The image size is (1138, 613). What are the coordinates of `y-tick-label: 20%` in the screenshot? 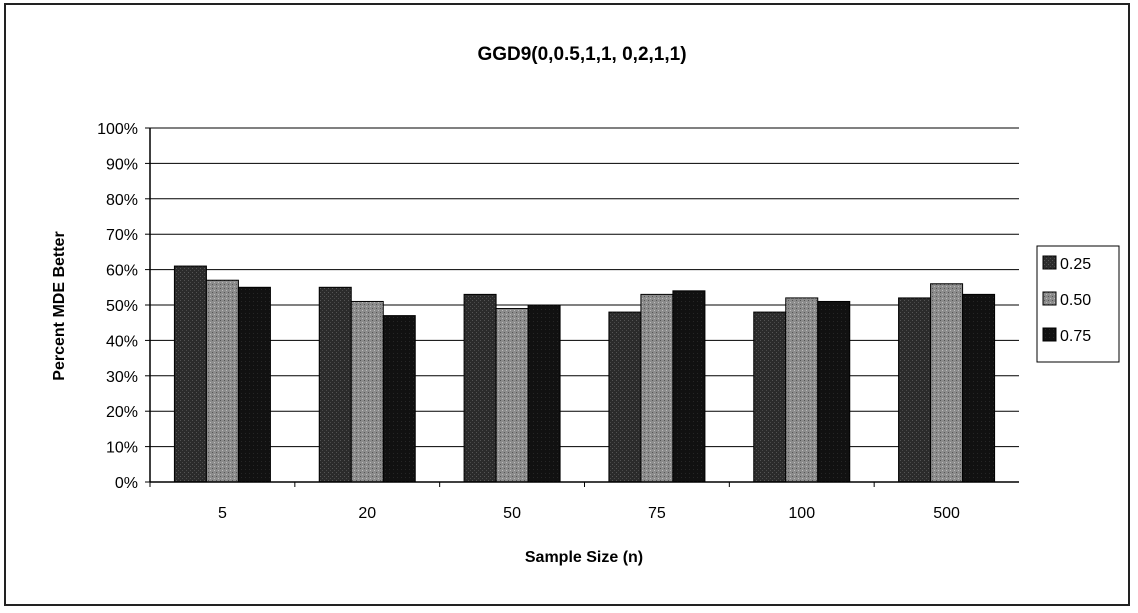 It's located at (122, 412).